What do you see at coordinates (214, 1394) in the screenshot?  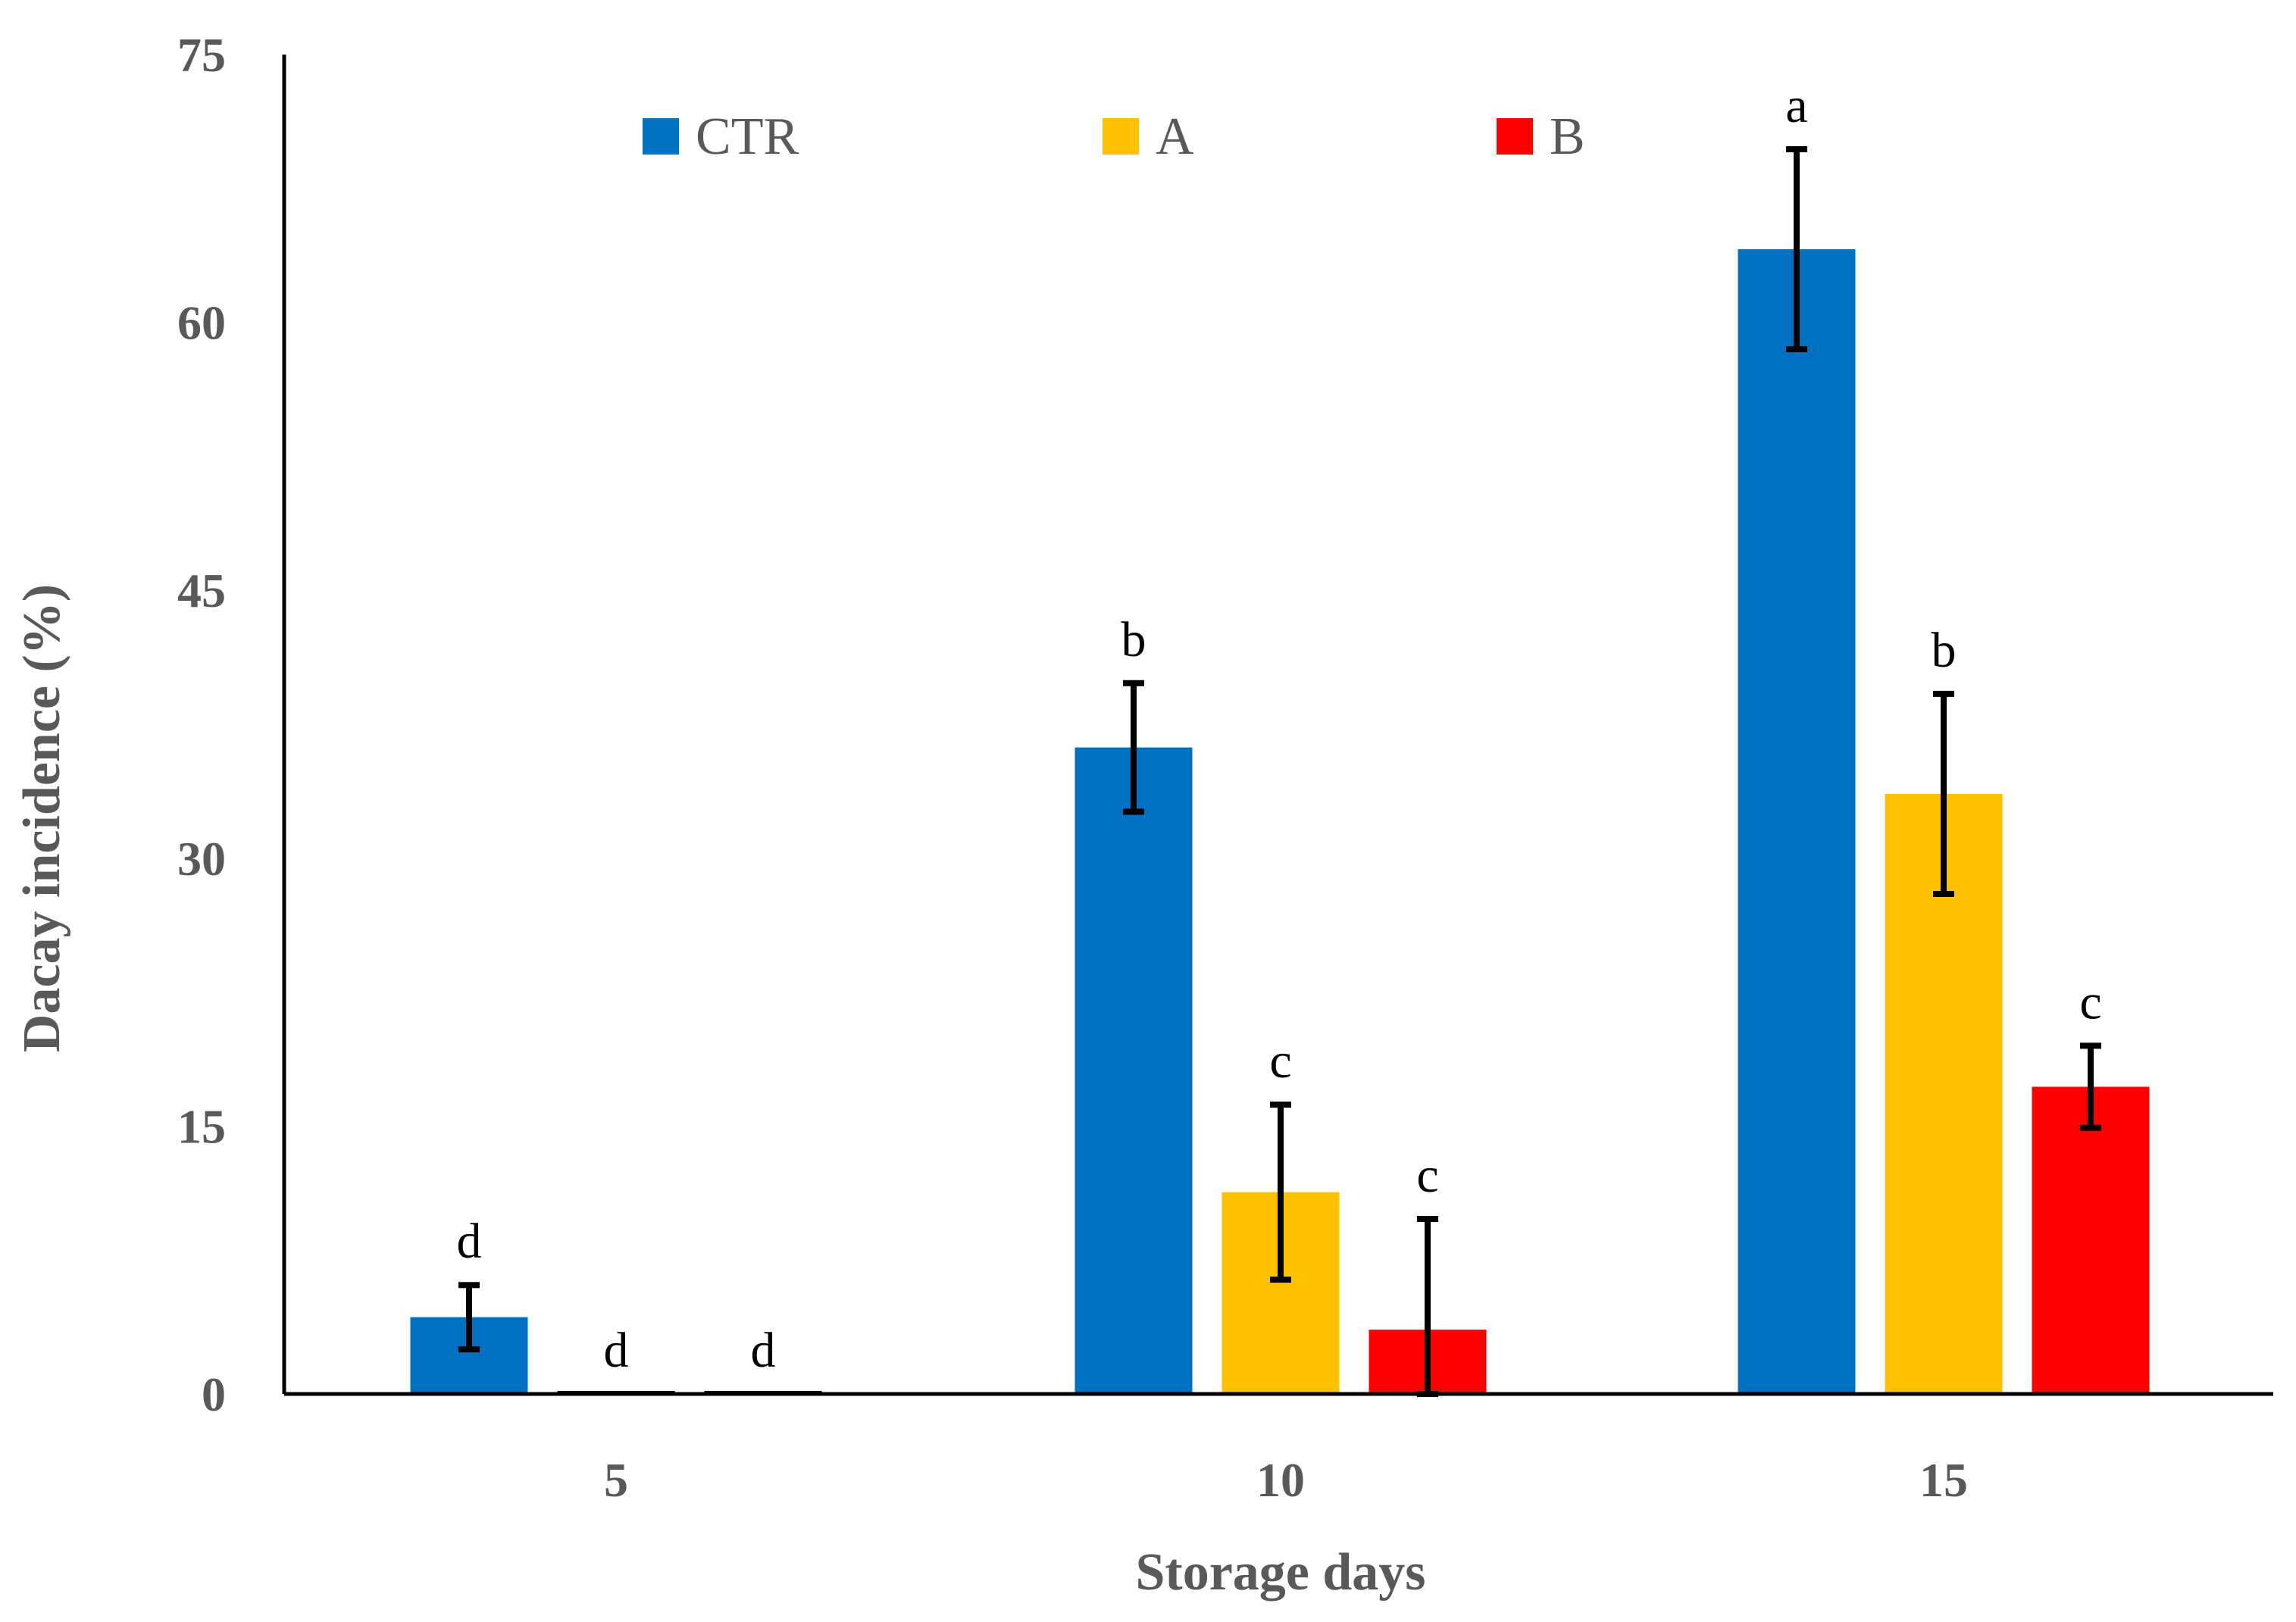 I see `y-tick-label: 0` at bounding box center [214, 1394].